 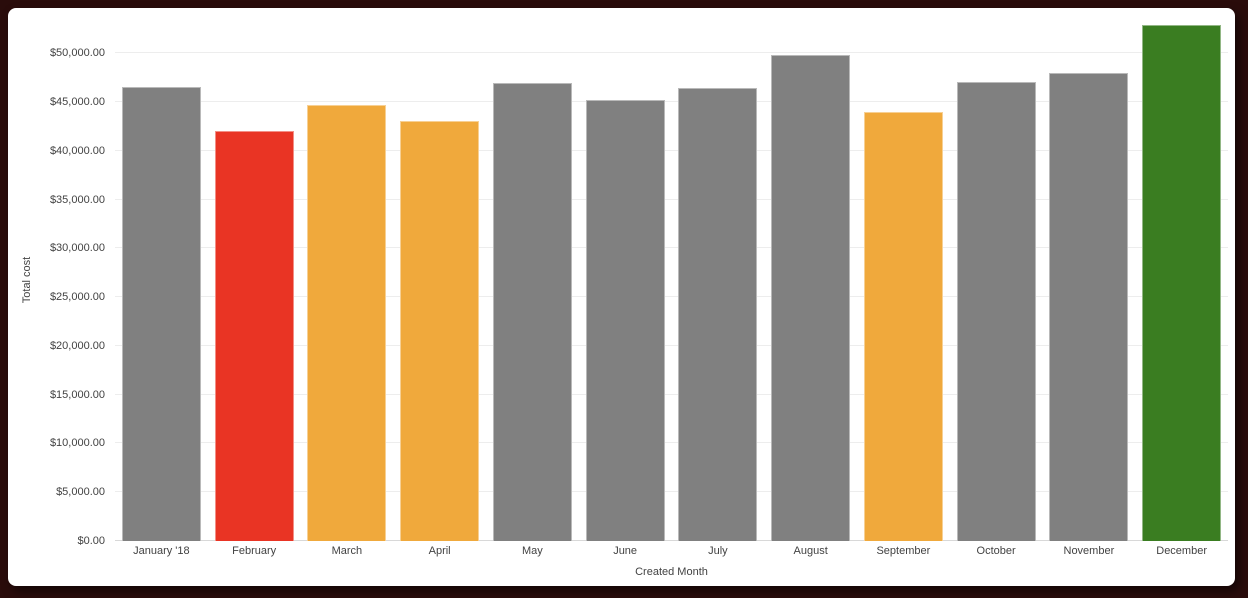 I want to click on y-axis-tick-label: $35,000.00, so click(x=77, y=199).